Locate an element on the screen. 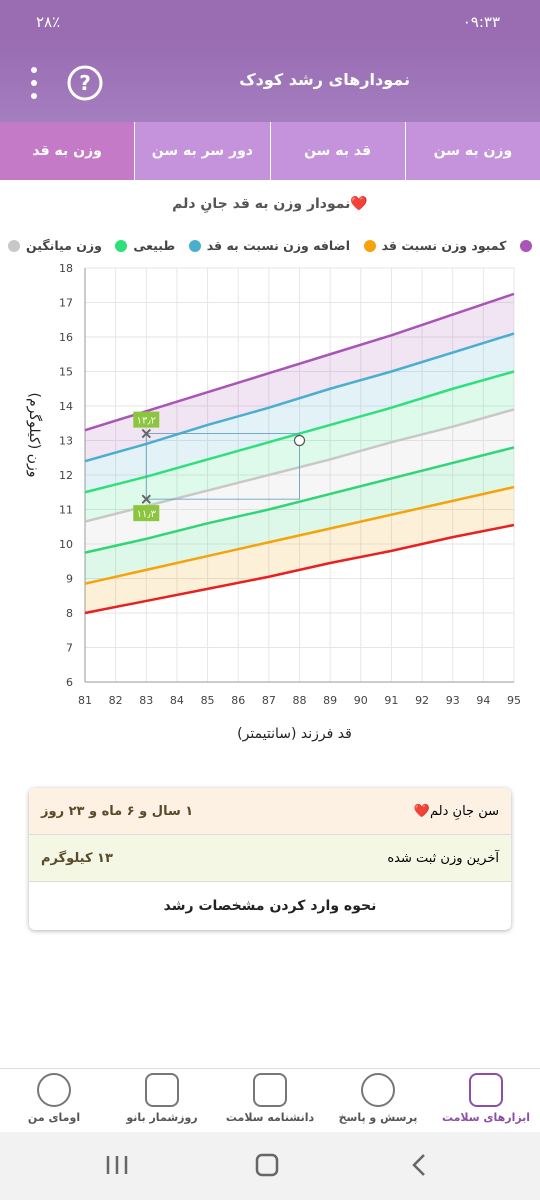 The height and width of the screenshot is (1200, 540). tab: وزن به قد is located at coordinates (67, 151).